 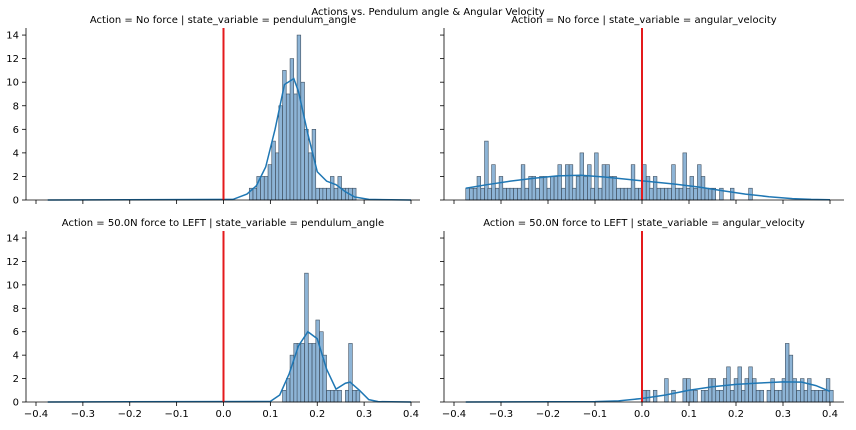 What do you see at coordinates (12, 285) in the screenshot?
I see `y-tick-label: 10` at bounding box center [12, 285].